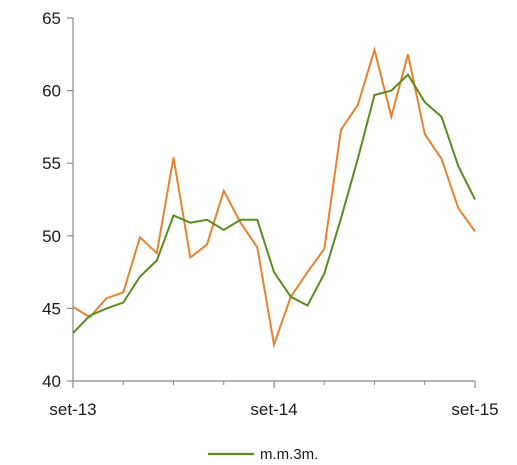 Image resolution: width=517 pixels, height=465 pixels. I want to click on x-tick-label: set-15, so click(474, 409).